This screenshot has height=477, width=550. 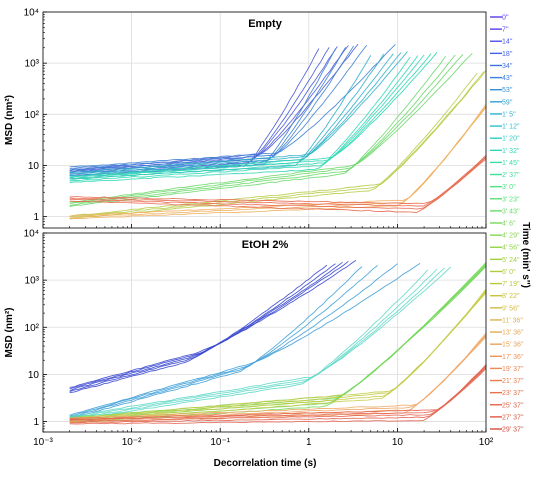 What do you see at coordinates (309, 442) in the screenshot?
I see `x-tick-label: 1` at bounding box center [309, 442].